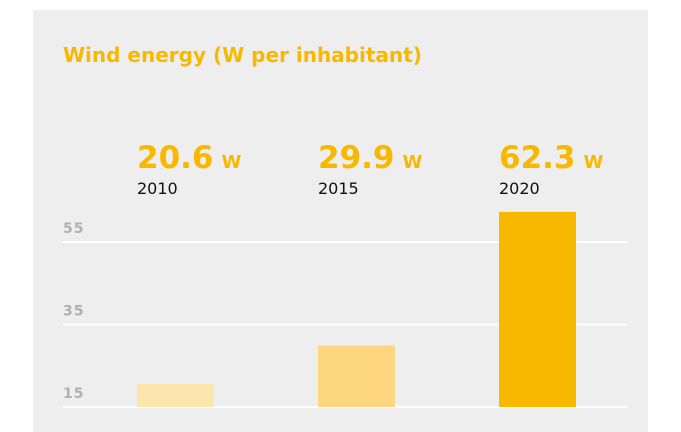  I want to click on value-label: 62.3 W, so click(551, 158).